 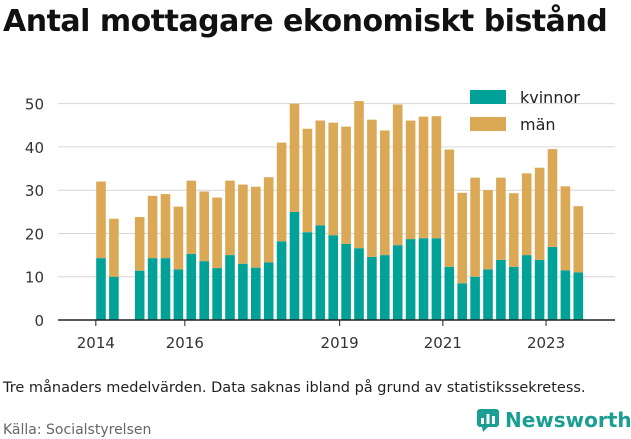 I want to click on x-axis-ticks: 2014 2016 2019 2021 2023, so click(x=321, y=336).